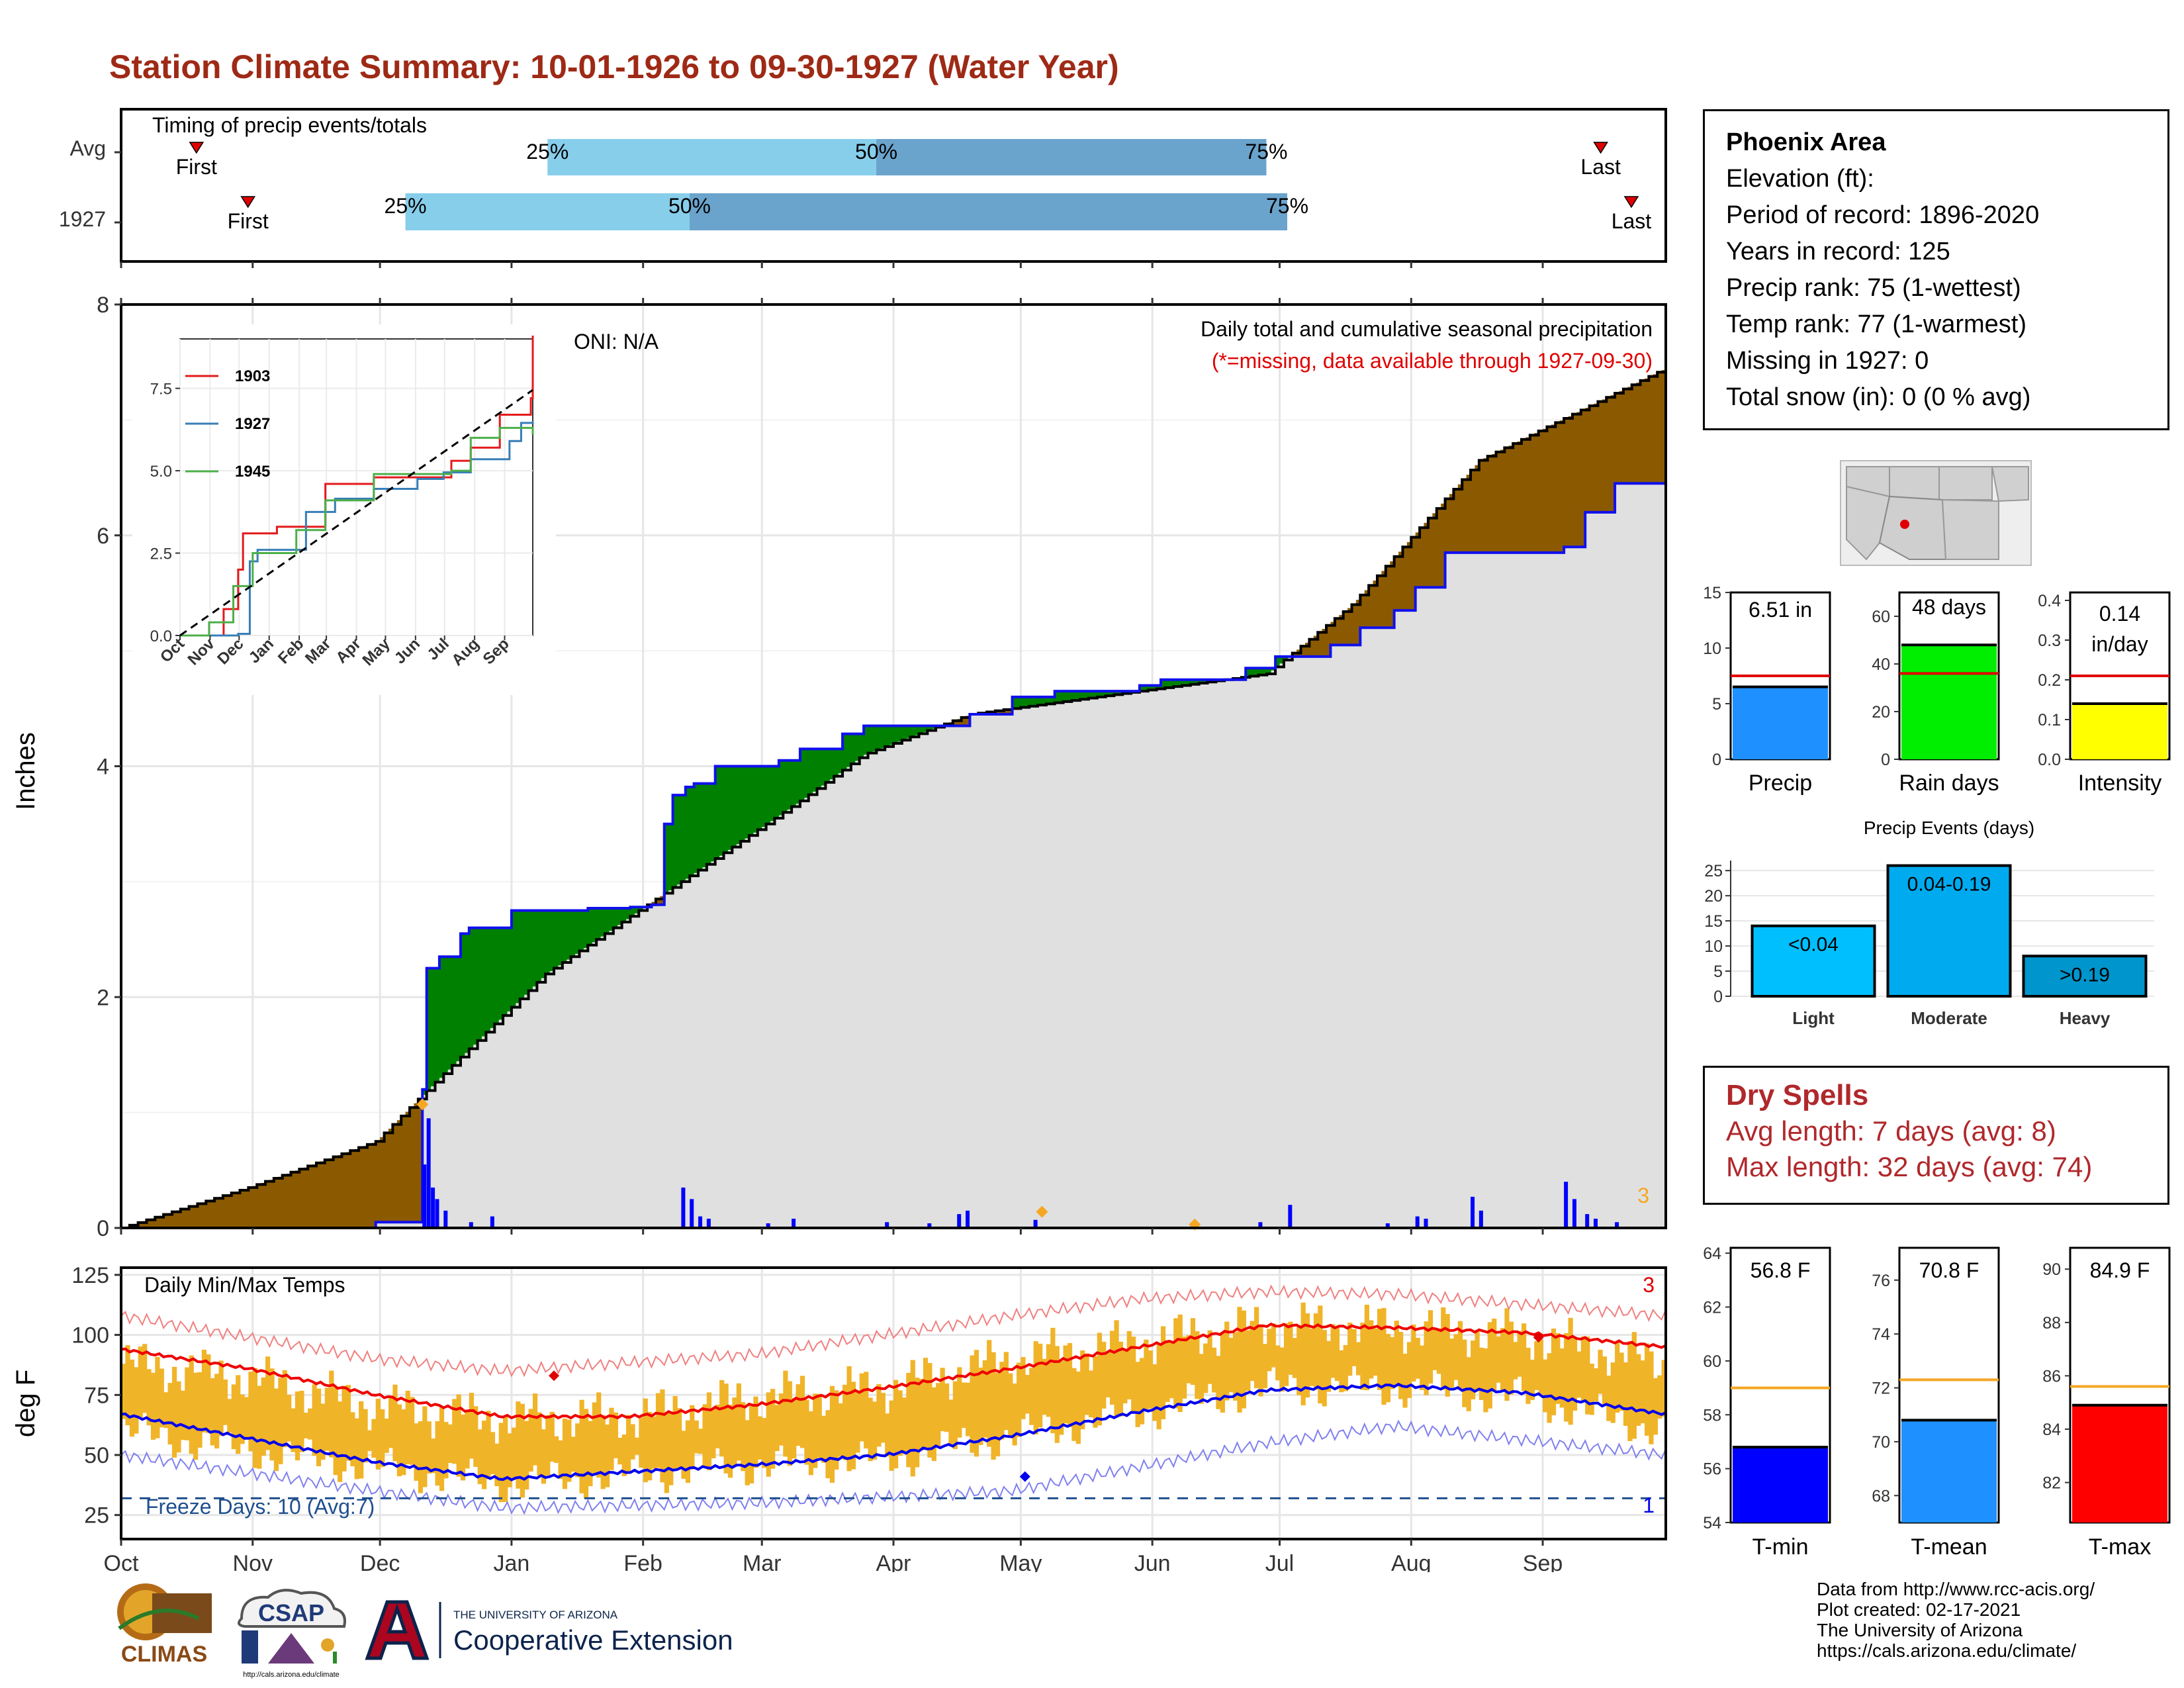  What do you see at coordinates (1956, 1589) in the screenshot?
I see `footer-data-source: Data from http://www.rcc-acis.org/` at bounding box center [1956, 1589].